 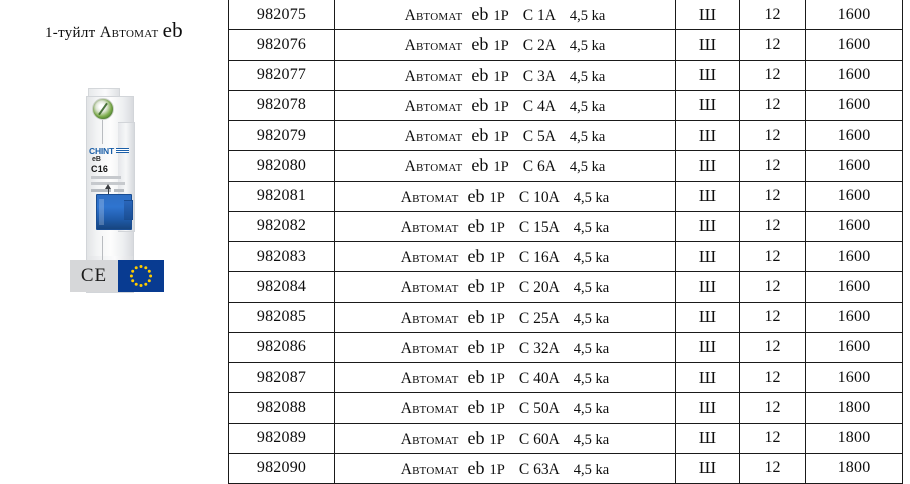 I want to click on desc-curve-rating: C 15A, so click(x=539, y=227).